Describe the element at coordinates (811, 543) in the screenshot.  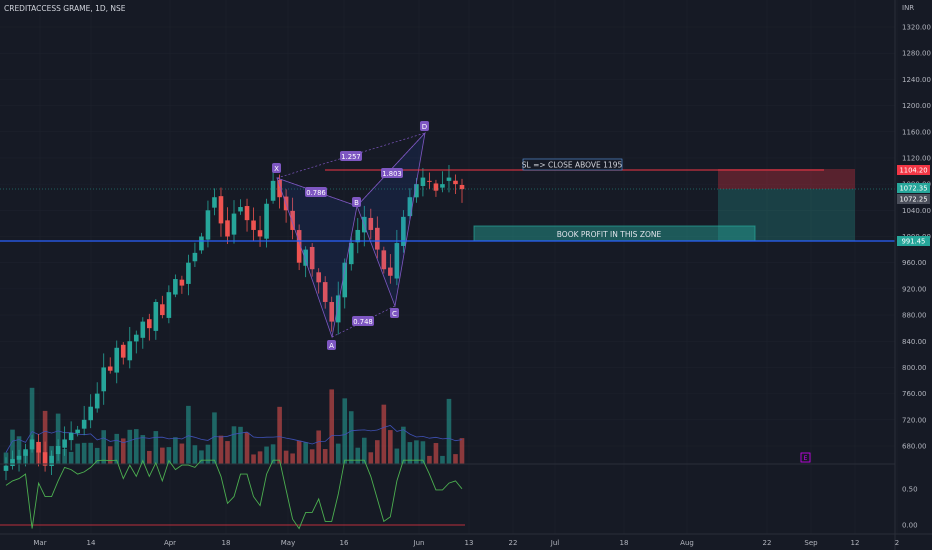
I see `time-tick-label: Sep` at that location.